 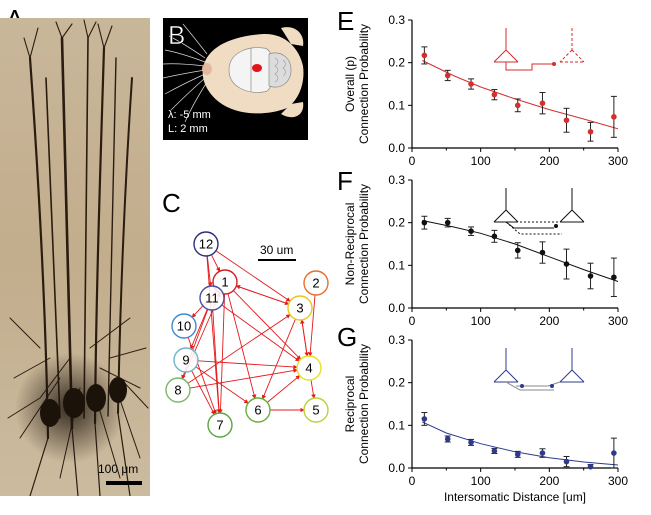 I want to click on neuron-node: 5, so click(x=316, y=410).